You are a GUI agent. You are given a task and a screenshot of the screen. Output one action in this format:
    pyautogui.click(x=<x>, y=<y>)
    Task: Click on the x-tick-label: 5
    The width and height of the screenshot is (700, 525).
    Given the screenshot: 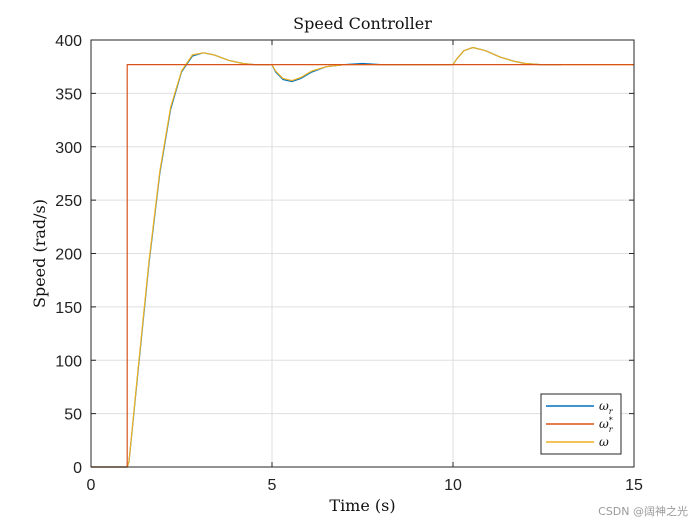 What is the action you would take?
    pyautogui.click(x=272, y=485)
    